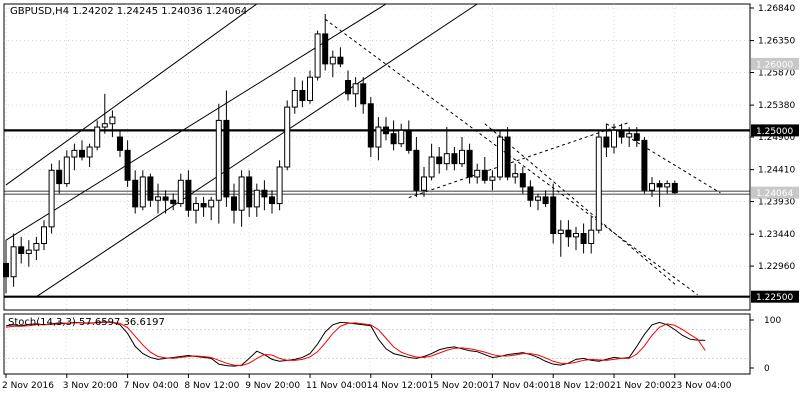  I want to click on time-tick-label: 14 Nov 12:00, so click(397, 386).